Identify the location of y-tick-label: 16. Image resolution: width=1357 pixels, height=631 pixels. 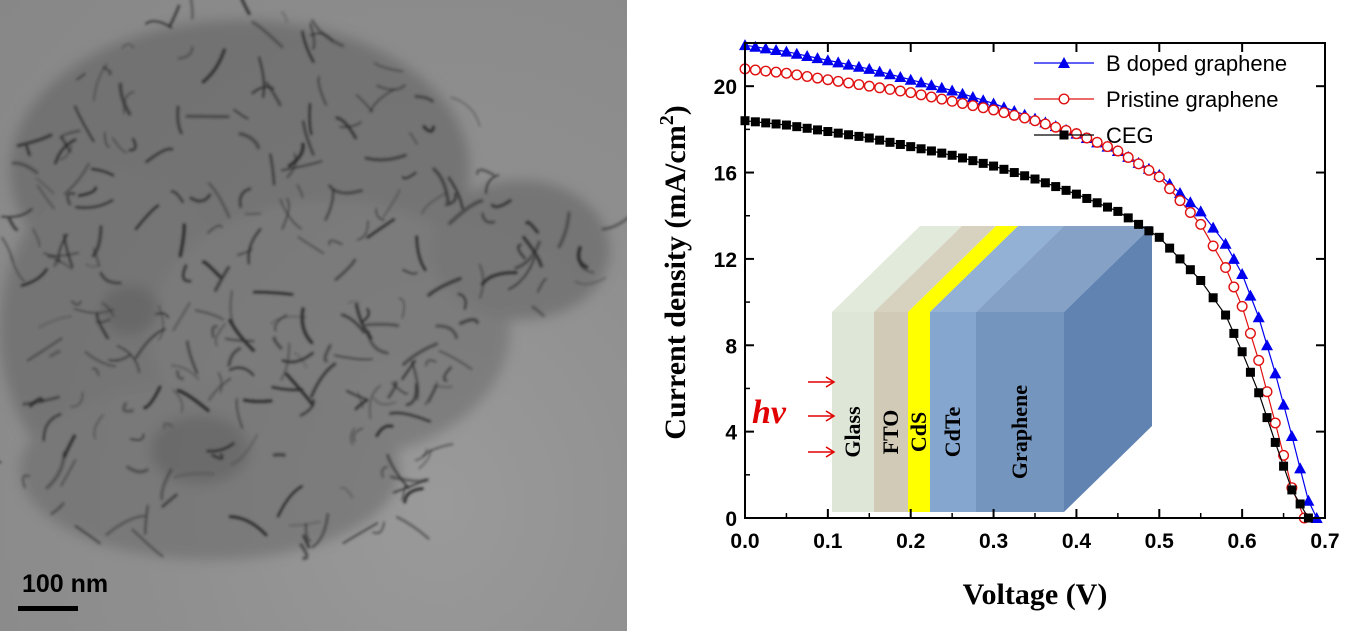
(725, 174).